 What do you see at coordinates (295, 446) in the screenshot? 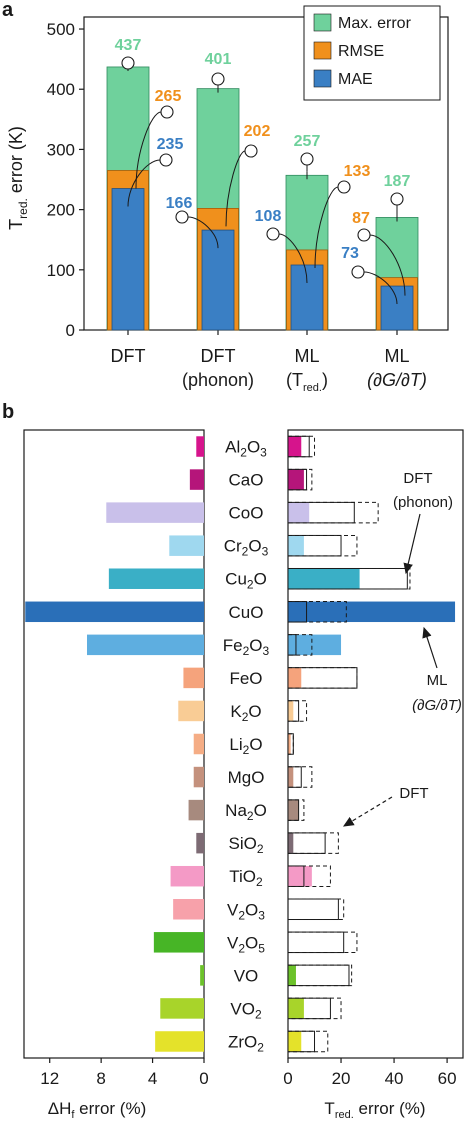
I see `ml-bar-al` at bounding box center [295, 446].